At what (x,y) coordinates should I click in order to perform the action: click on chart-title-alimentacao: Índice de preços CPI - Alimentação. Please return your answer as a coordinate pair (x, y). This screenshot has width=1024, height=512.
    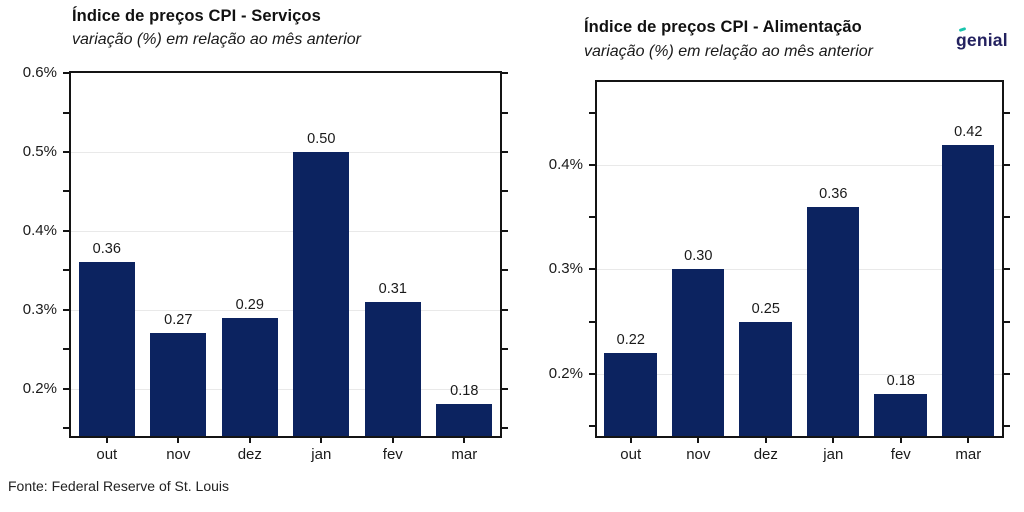
    Looking at the image, I should click on (723, 27).